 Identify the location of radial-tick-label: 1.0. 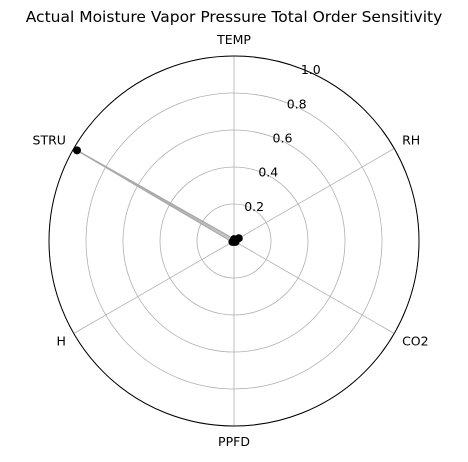
(311, 69).